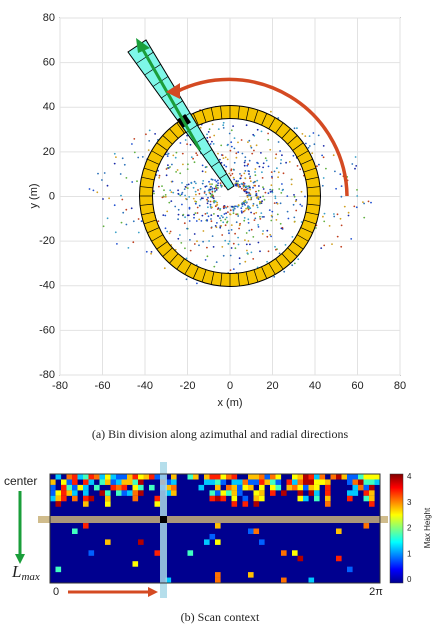 The height and width of the screenshot is (637, 441). Describe the element at coordinates (20, 559) in the screenshot. I see `radial-arrowhead-b` at that location.